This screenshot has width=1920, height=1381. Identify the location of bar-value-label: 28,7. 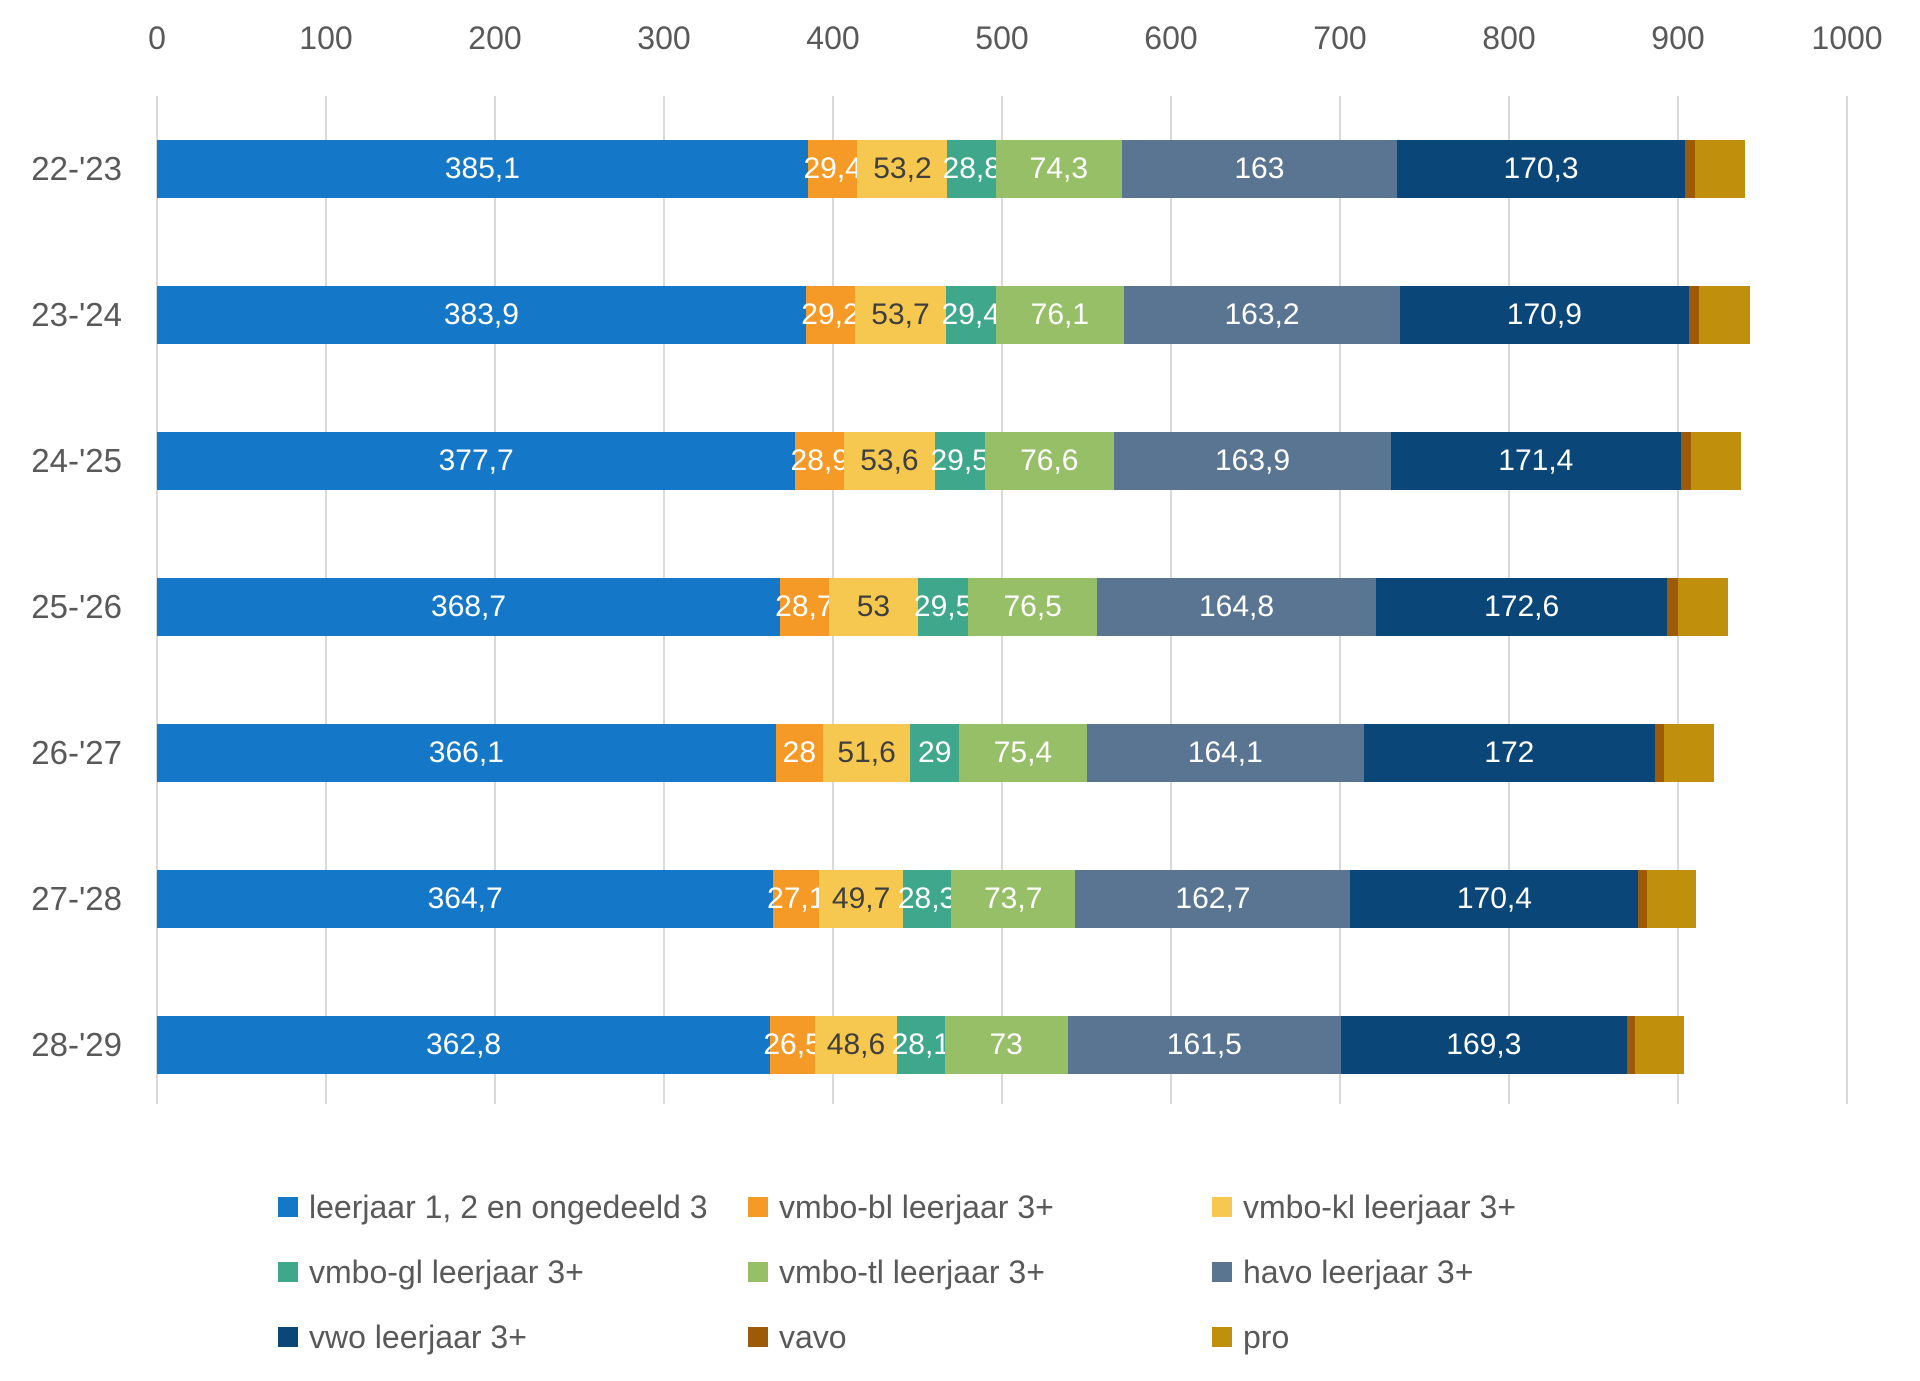
(804, 606).